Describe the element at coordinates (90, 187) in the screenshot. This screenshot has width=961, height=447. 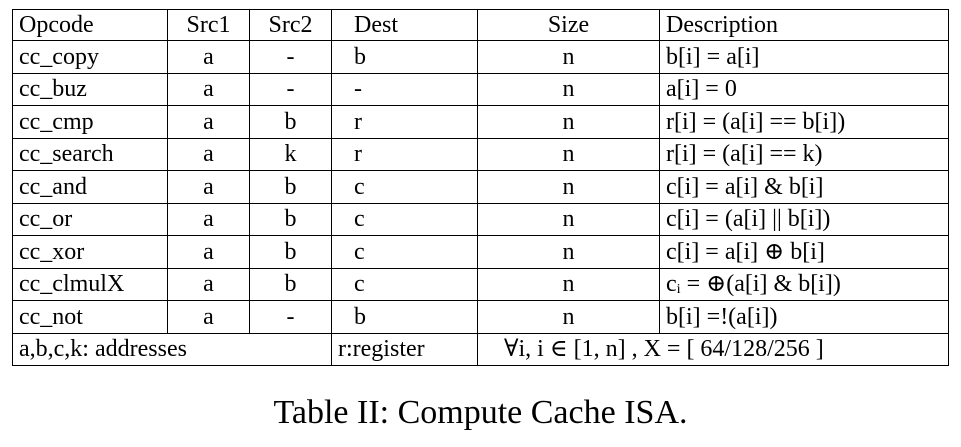
I see `cell-opcode: cc_and` at that location.